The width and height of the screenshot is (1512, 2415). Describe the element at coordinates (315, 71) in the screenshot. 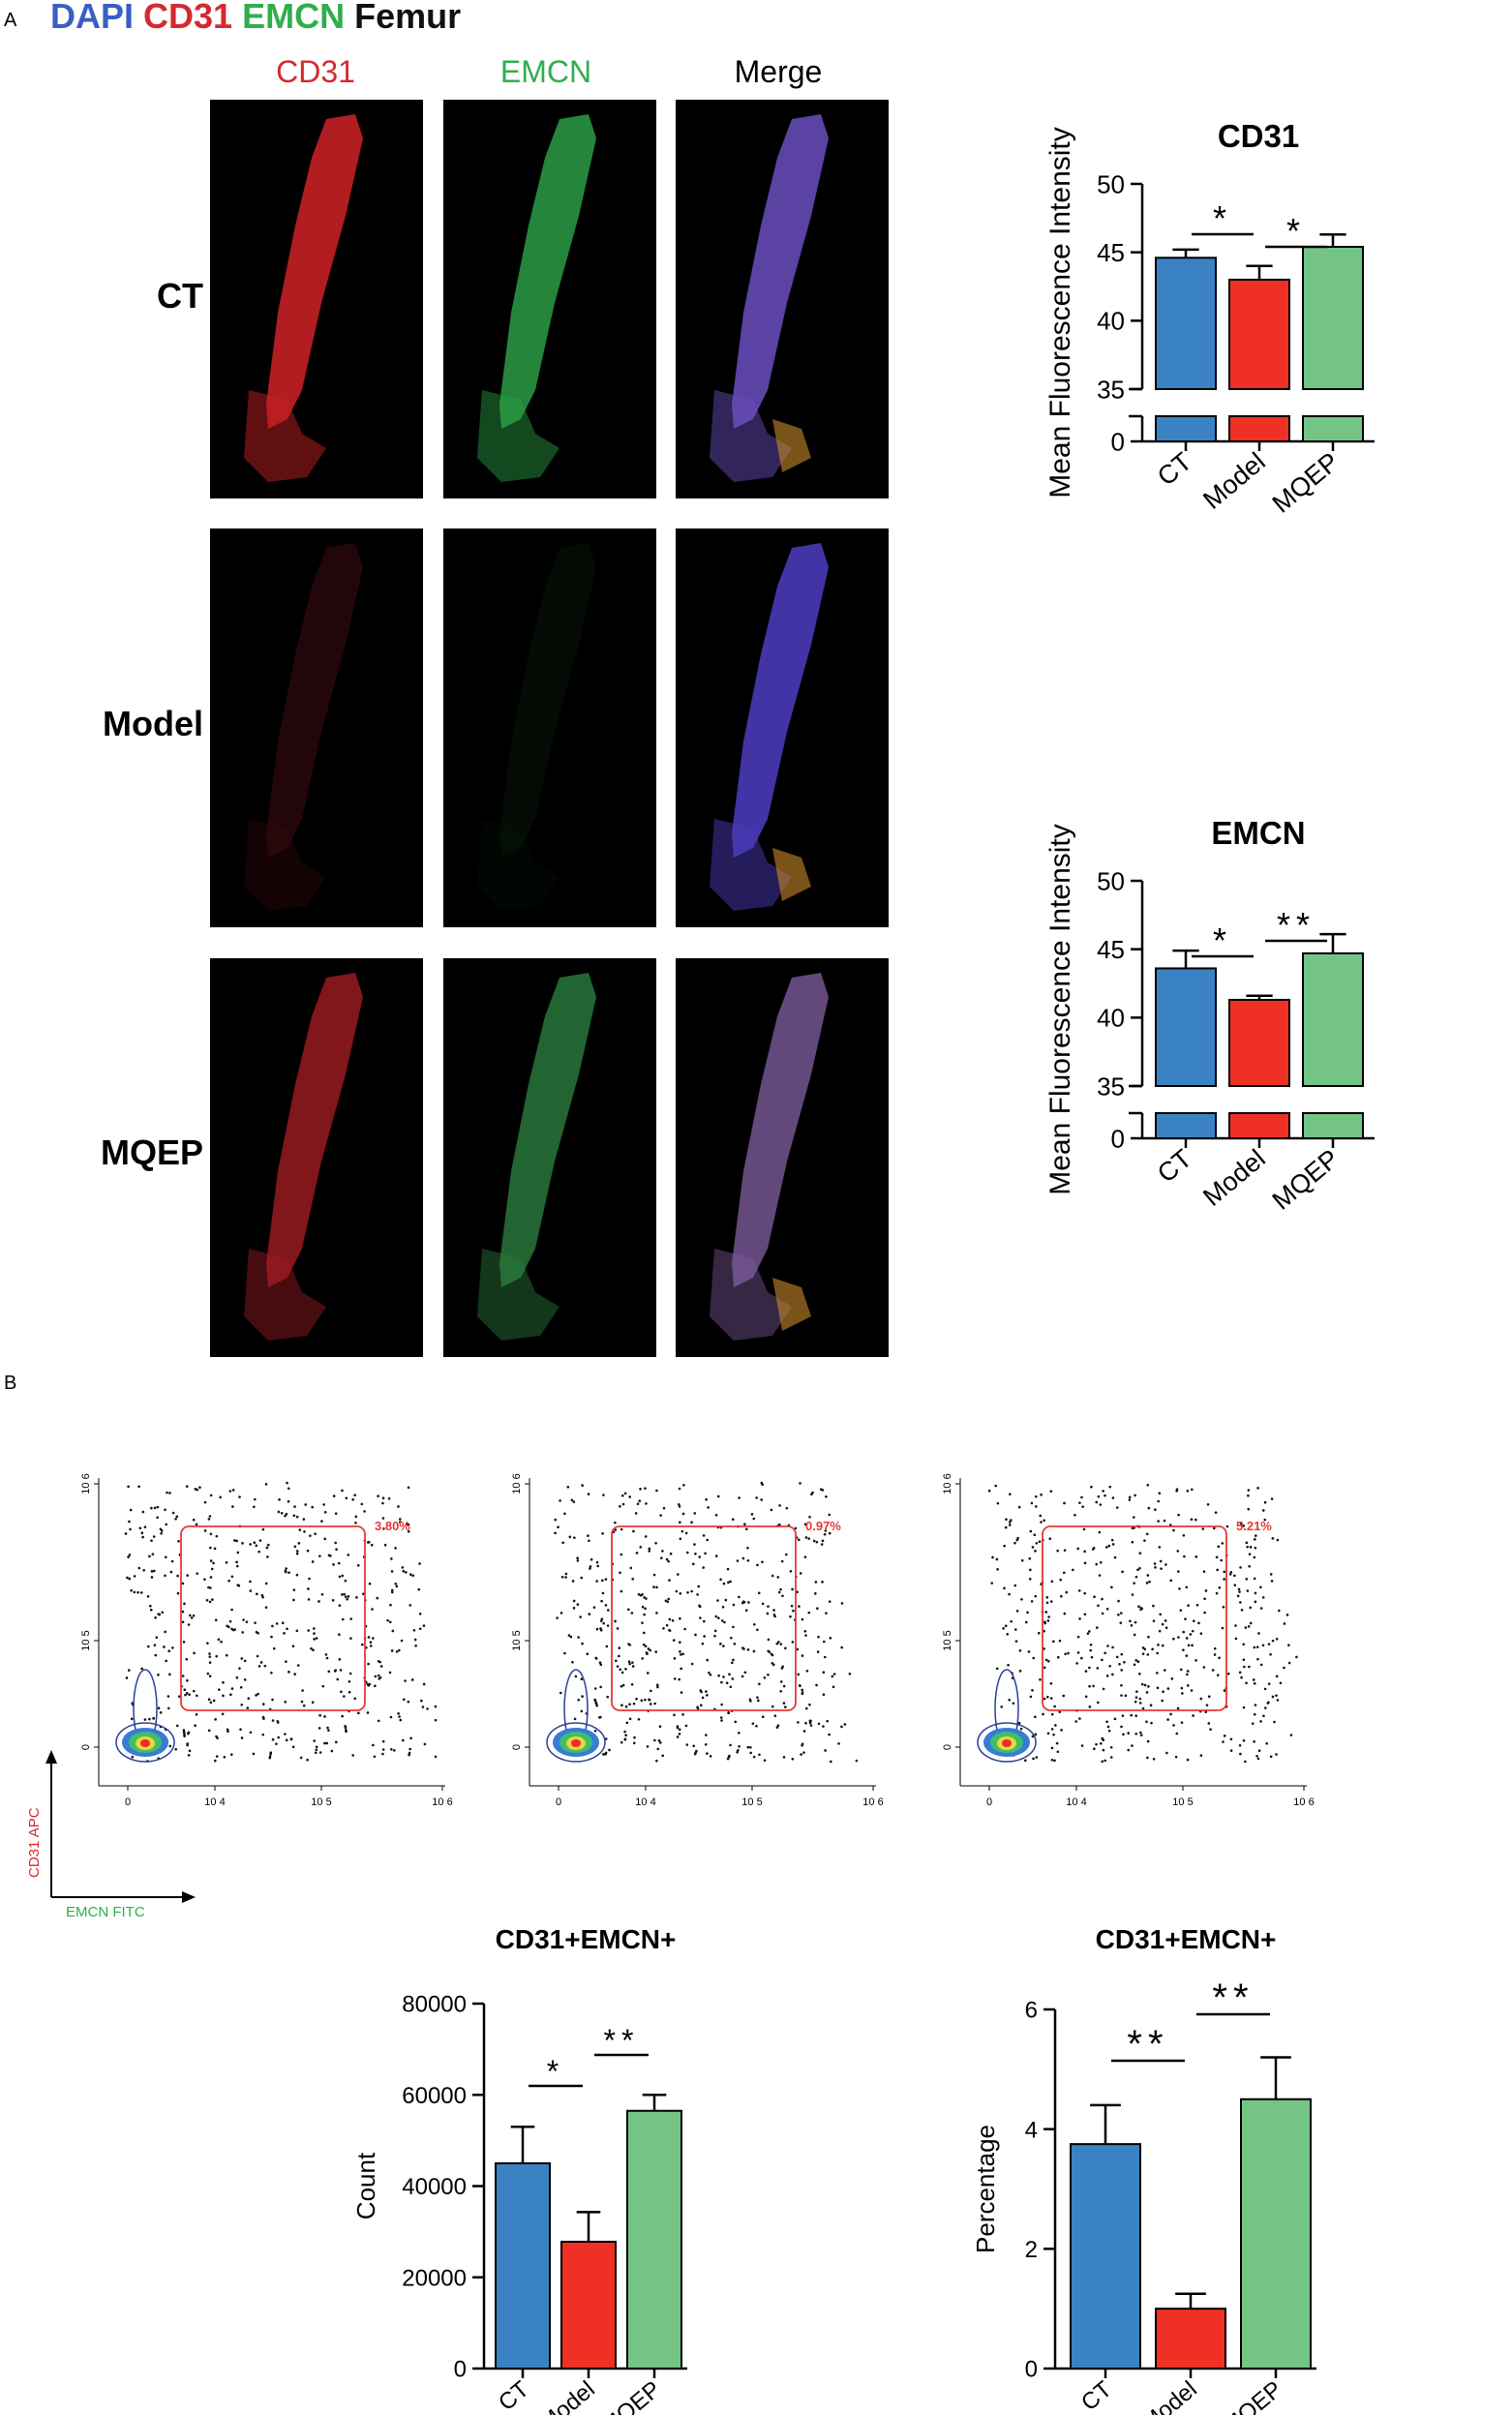

I see `column-head-cd31: CD31` at that location.